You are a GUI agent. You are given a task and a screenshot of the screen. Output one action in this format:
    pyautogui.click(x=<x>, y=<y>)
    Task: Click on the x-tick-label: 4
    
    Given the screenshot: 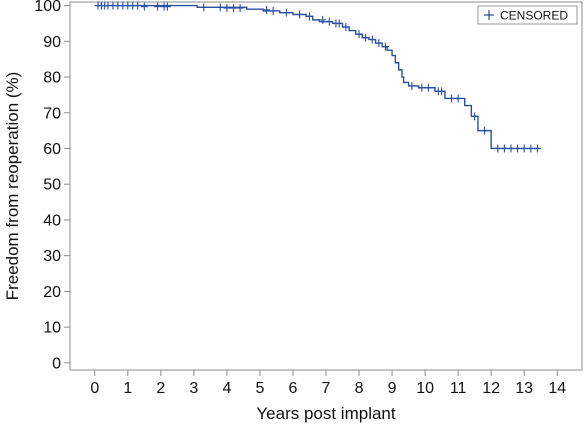 What is the action you would take?
    pyautogui.click(x=226, y=388)
    